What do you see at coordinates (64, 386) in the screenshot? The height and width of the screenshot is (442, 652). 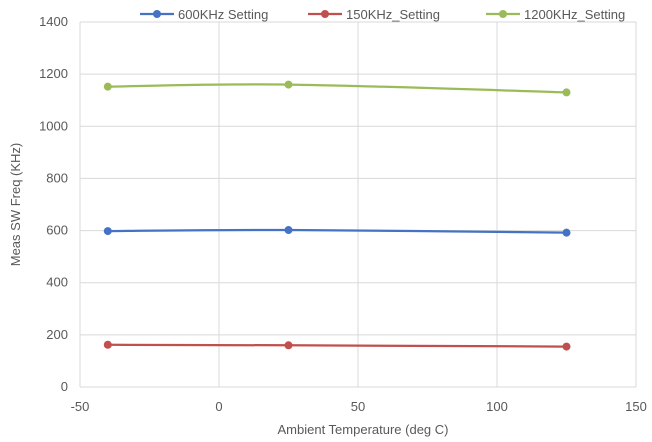 I see `y-tick-label: 0` at bounding box center [64, 386].